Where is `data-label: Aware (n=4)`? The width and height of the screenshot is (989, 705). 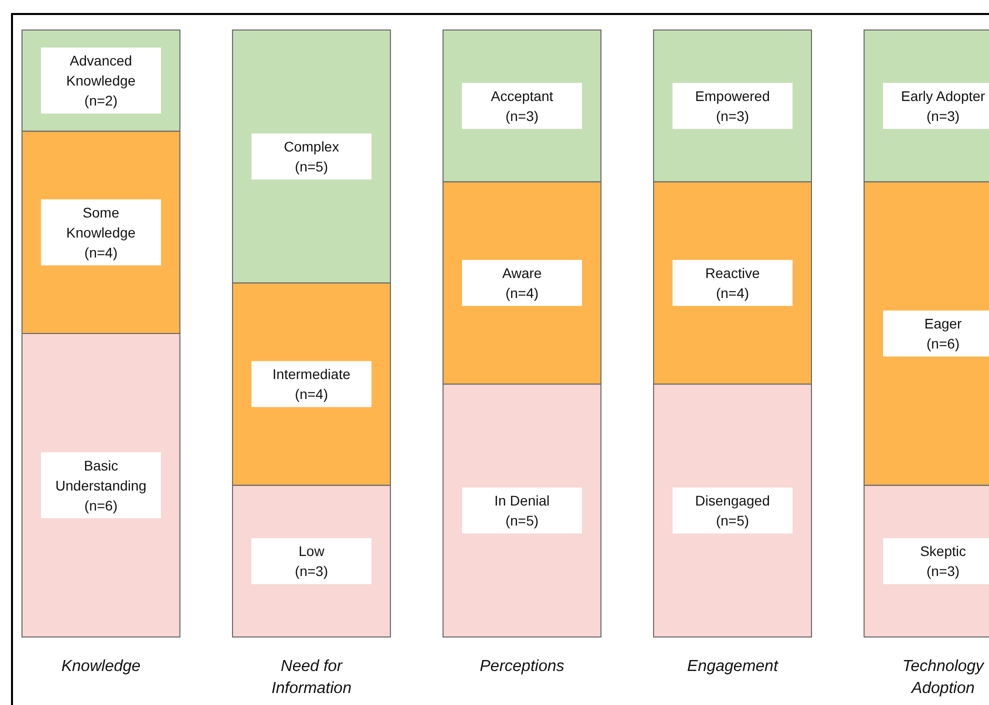
data-label: Aware (n=4) is located at coordinates (522, 282).